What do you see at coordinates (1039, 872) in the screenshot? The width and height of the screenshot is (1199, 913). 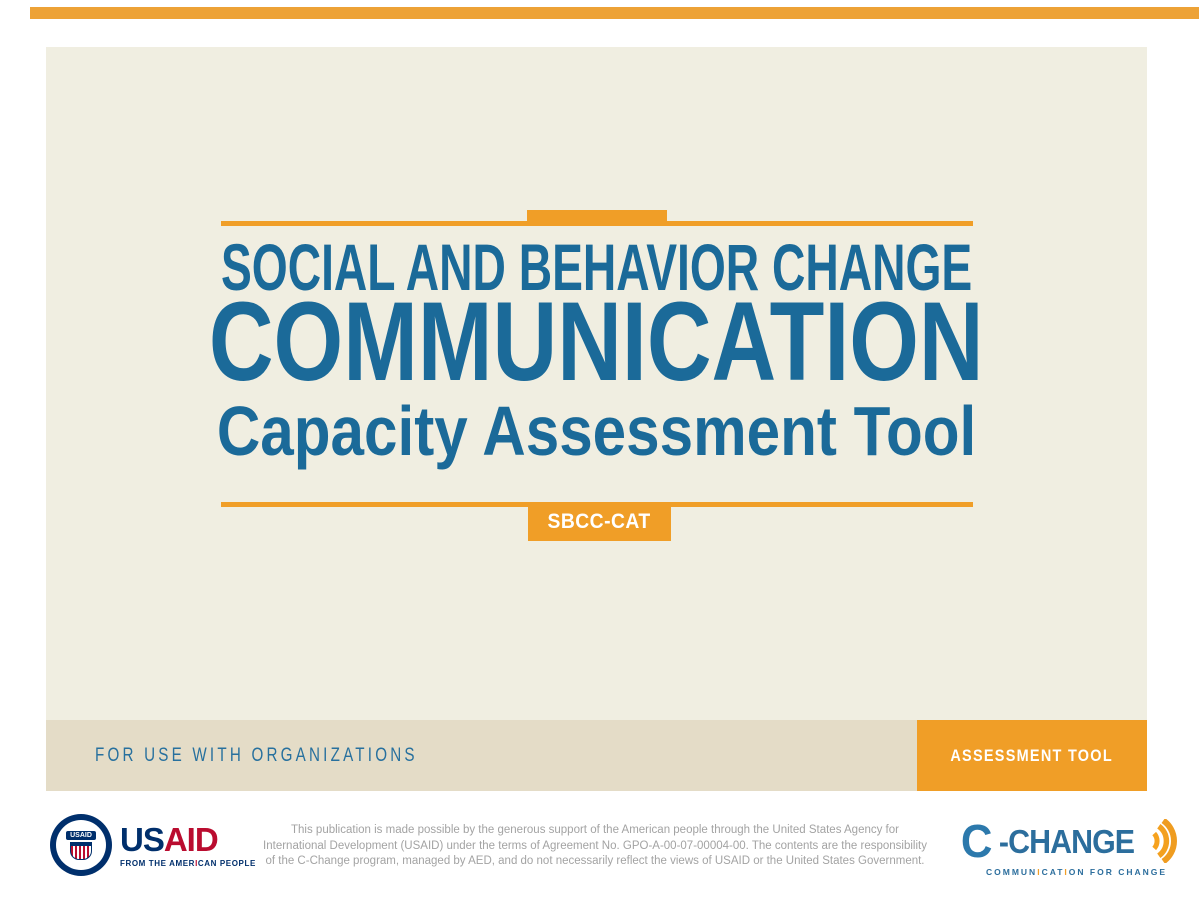 I see `cchange-tagline-i1: I` at bounding box center [1039, 872].